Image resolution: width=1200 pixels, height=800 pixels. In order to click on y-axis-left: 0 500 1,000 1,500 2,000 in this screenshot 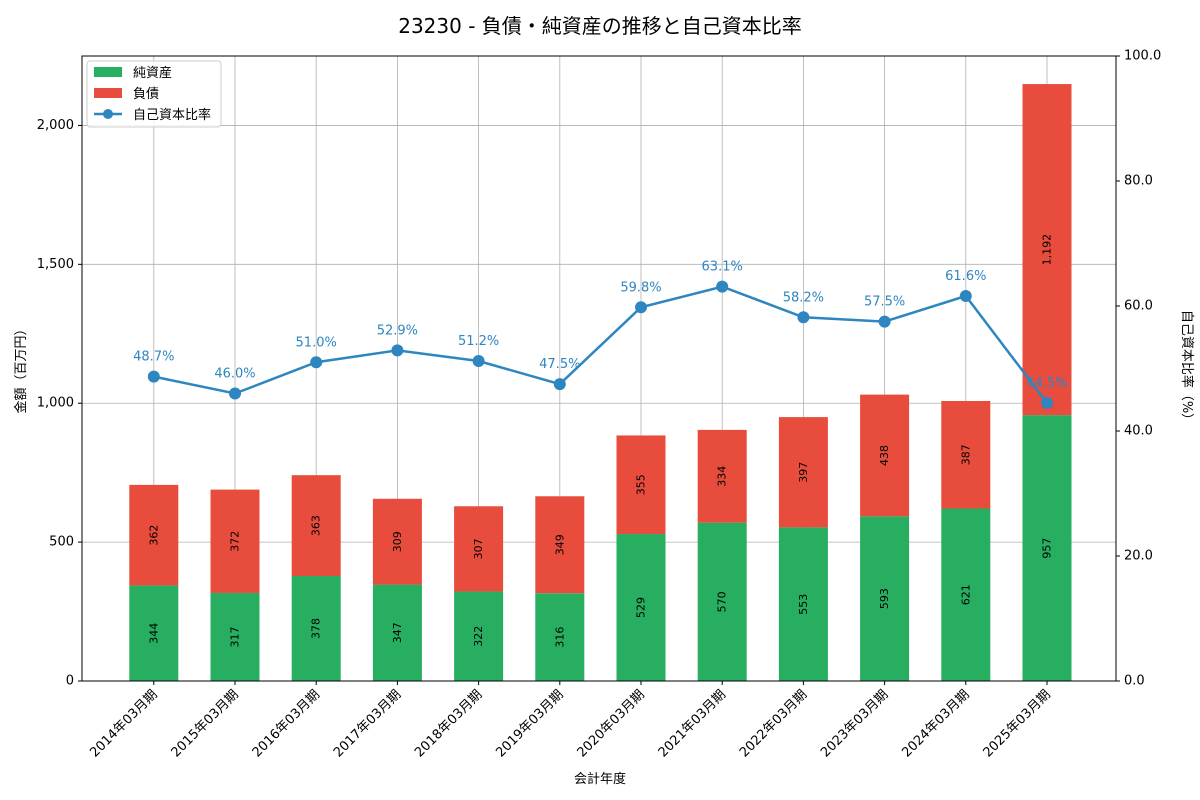, I will do `click(59, 403)`.